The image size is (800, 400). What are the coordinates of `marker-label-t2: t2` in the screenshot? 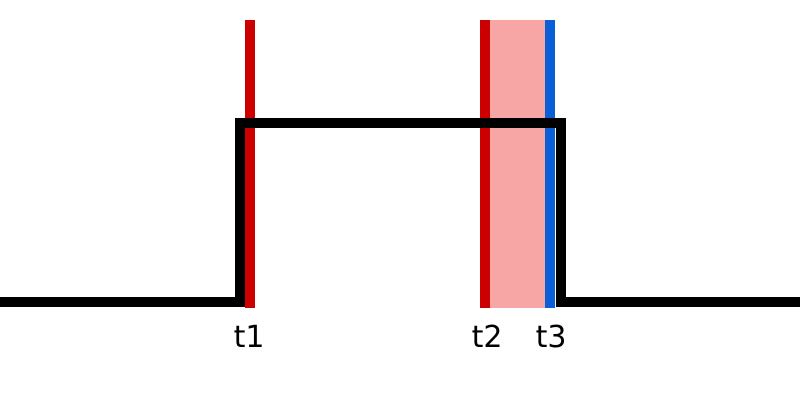 It's located at (487, 337).